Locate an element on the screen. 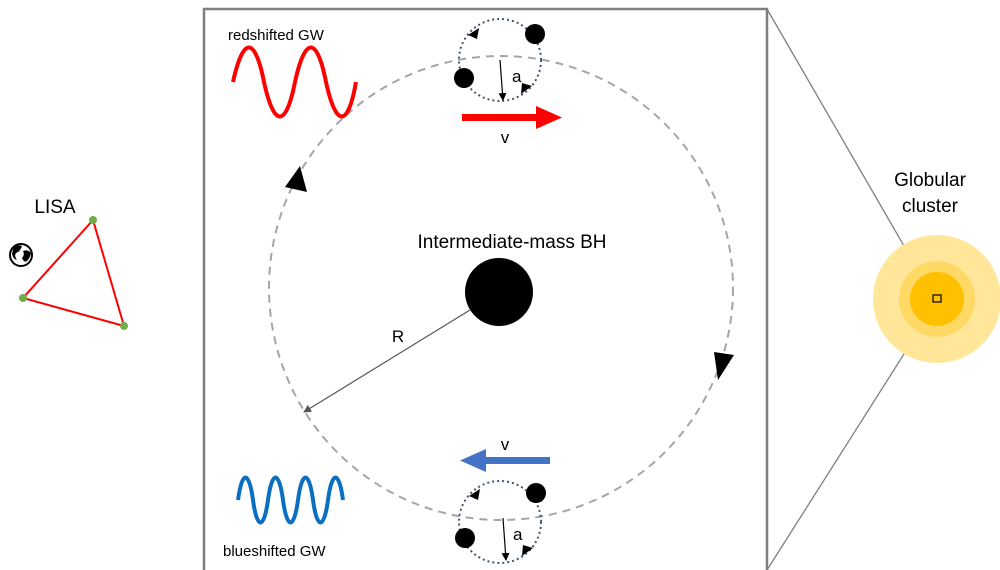  binary-bottom: a is located at coordinates (500, 522).